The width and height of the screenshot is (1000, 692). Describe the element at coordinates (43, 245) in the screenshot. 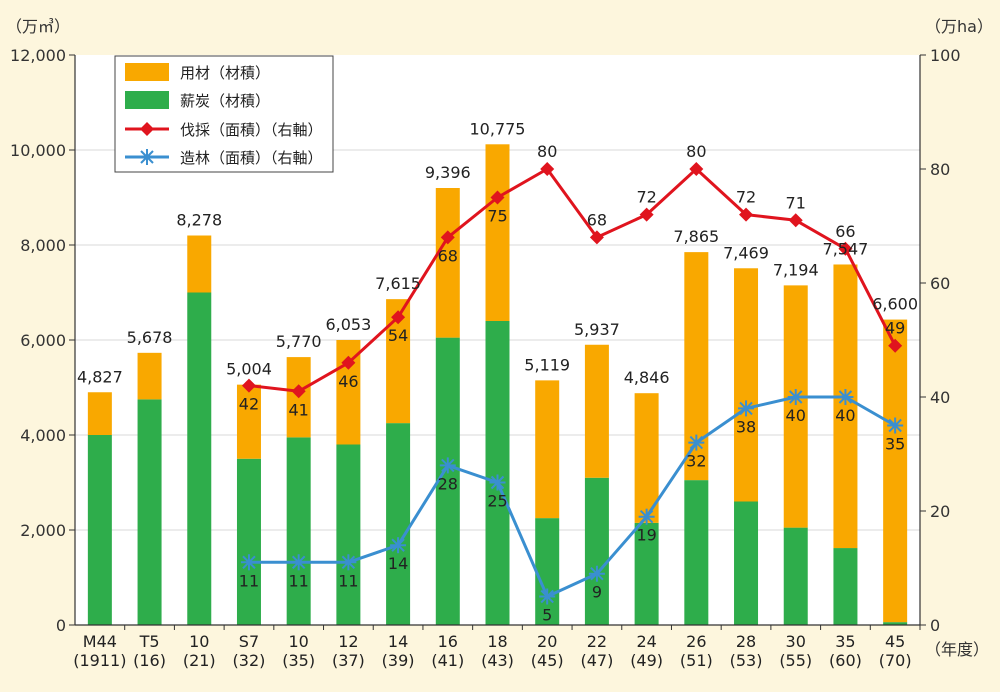

I see `left-tick-label: 8,000` at that location.